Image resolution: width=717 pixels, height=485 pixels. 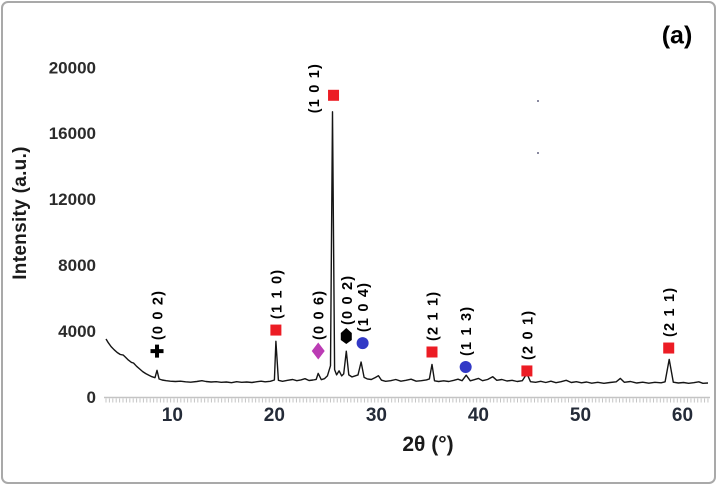 I want to click on peak-label: (1 0 1), so click(x=315, y=88).